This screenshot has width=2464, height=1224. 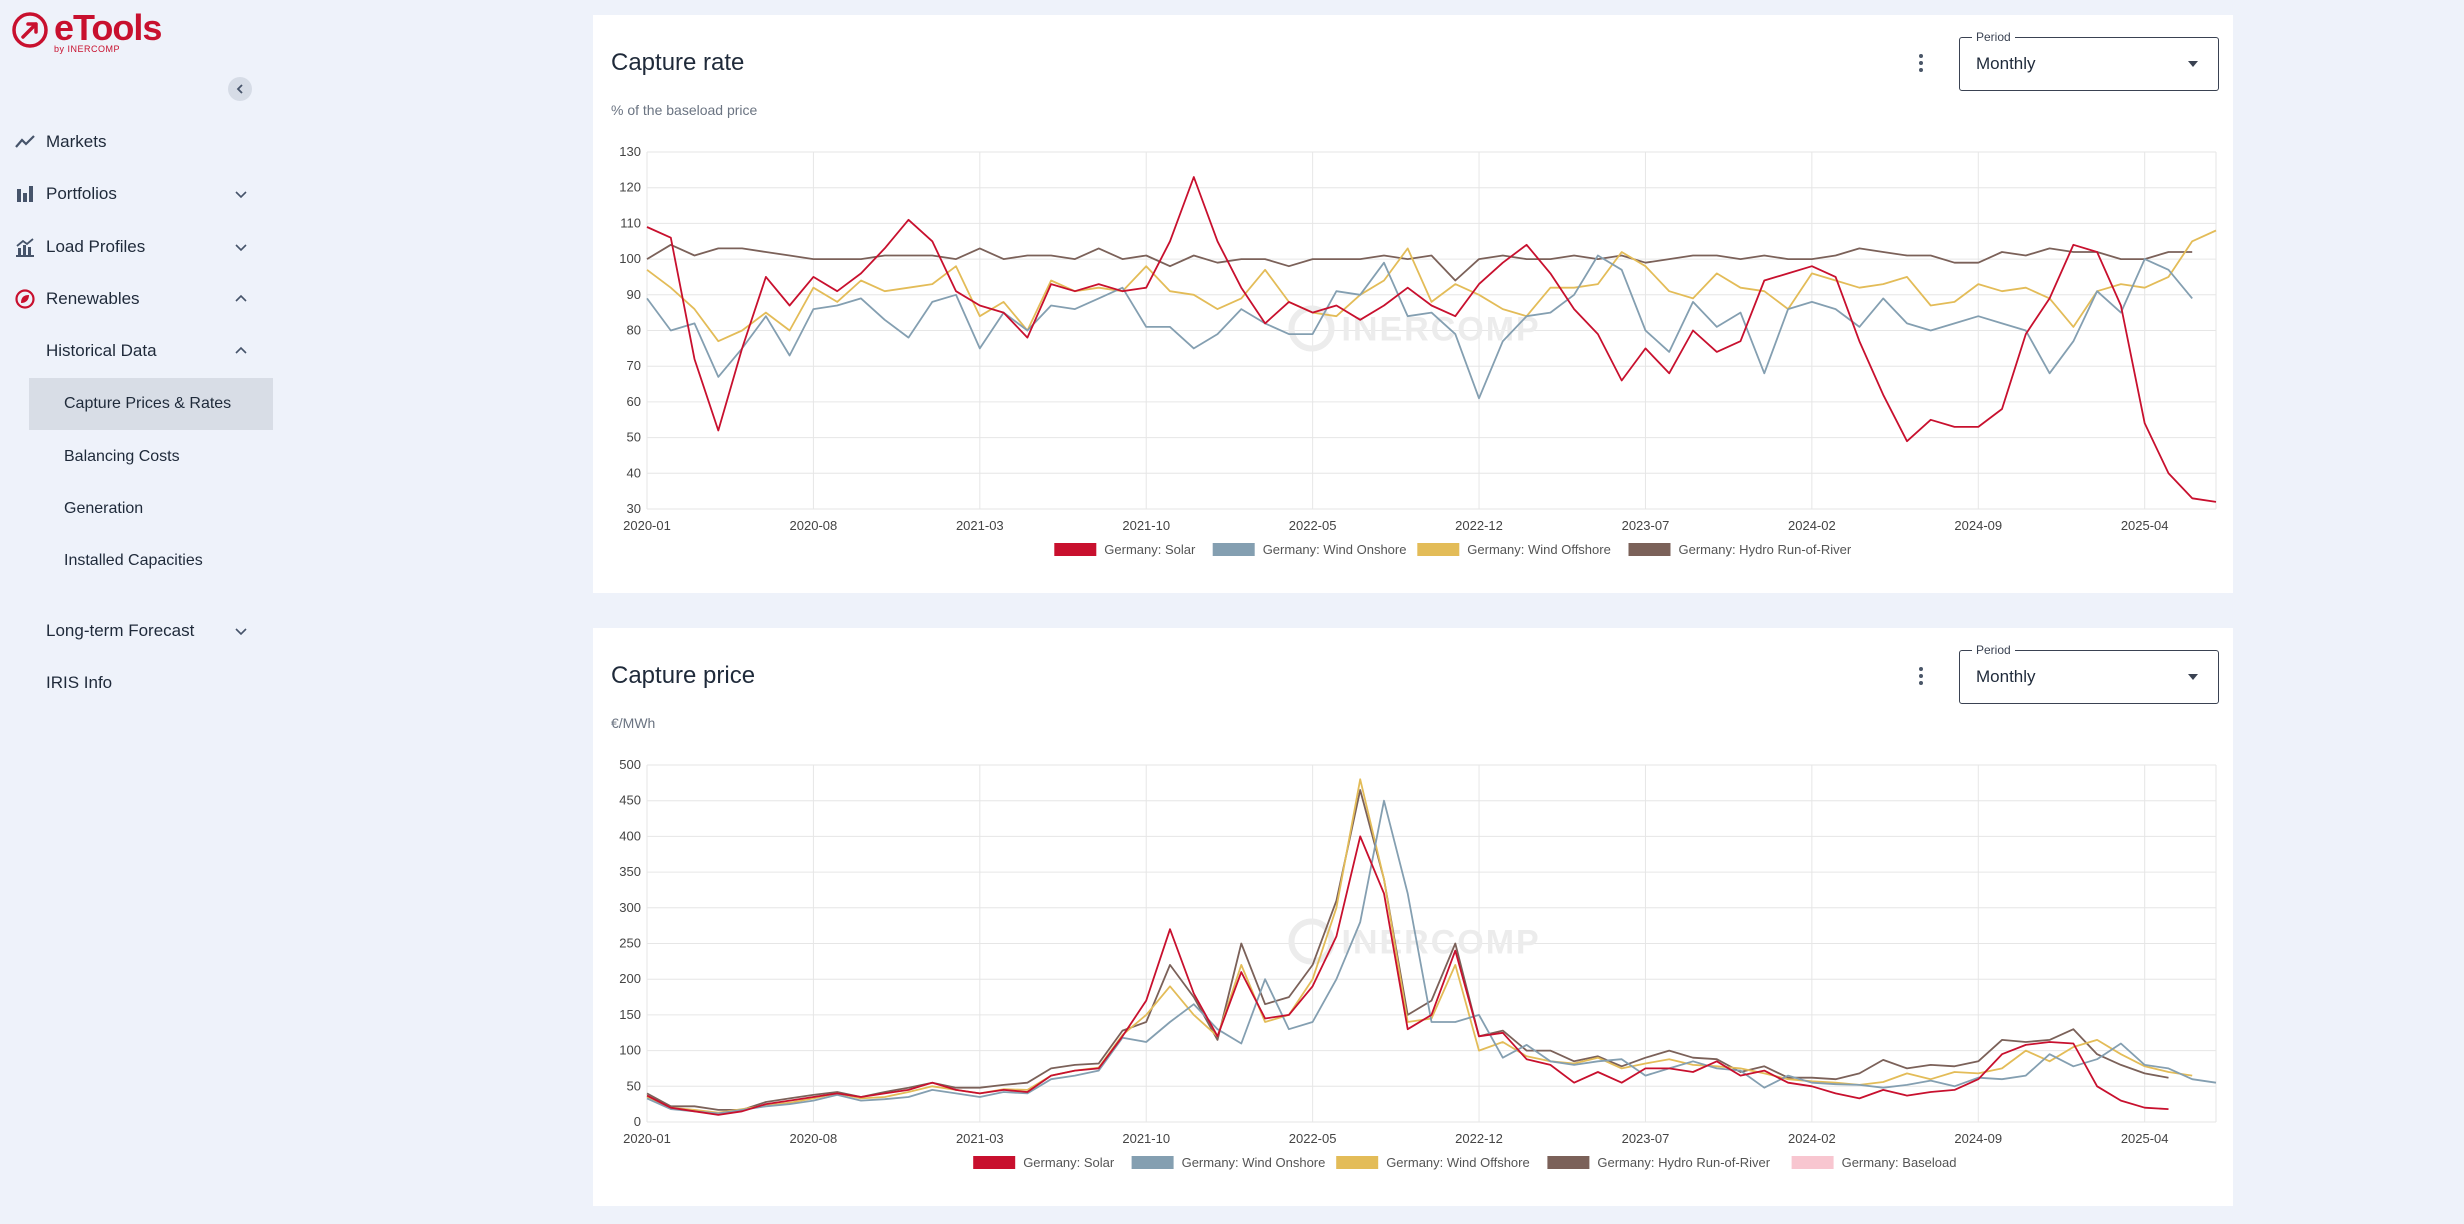 I want to click on nav-balancing-costs: Balancing Costs, so click(x=151, y=457).